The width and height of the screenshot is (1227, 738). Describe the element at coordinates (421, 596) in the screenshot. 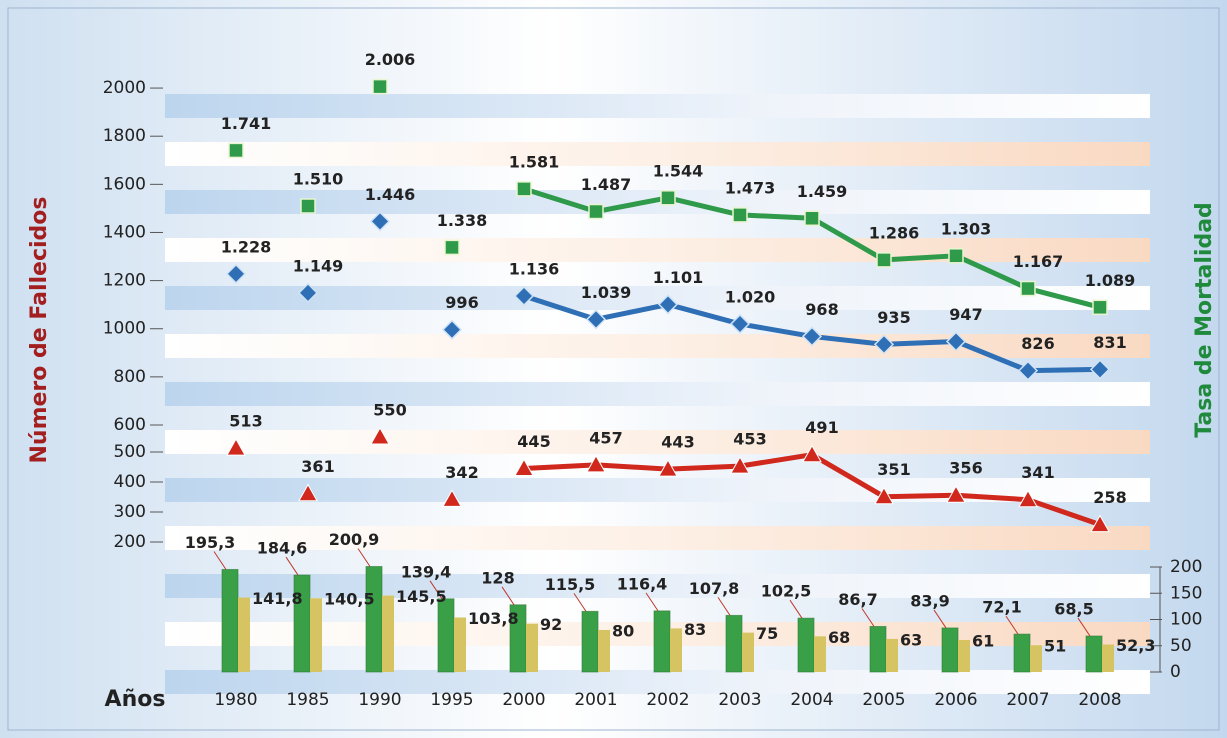

I see `value-label: 145,5` at that location.